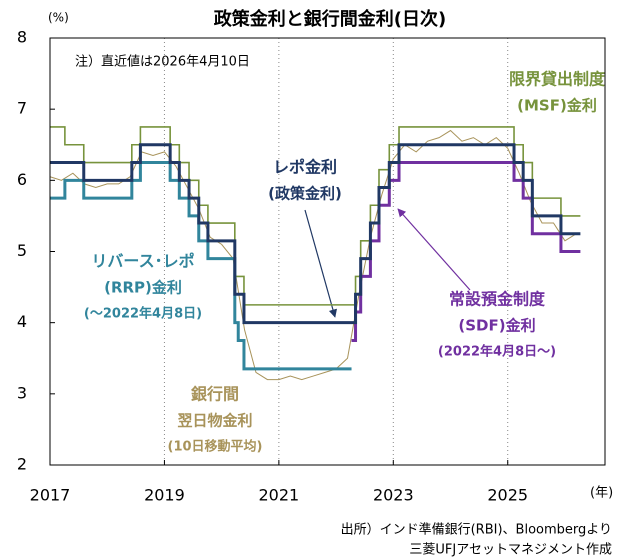 The image size is (619, 560). Describe the element at coordinates (476, 530) in the screenshot. I see `source: 出所）インド準備銀行(RBI)、Bloombergより` at that location.